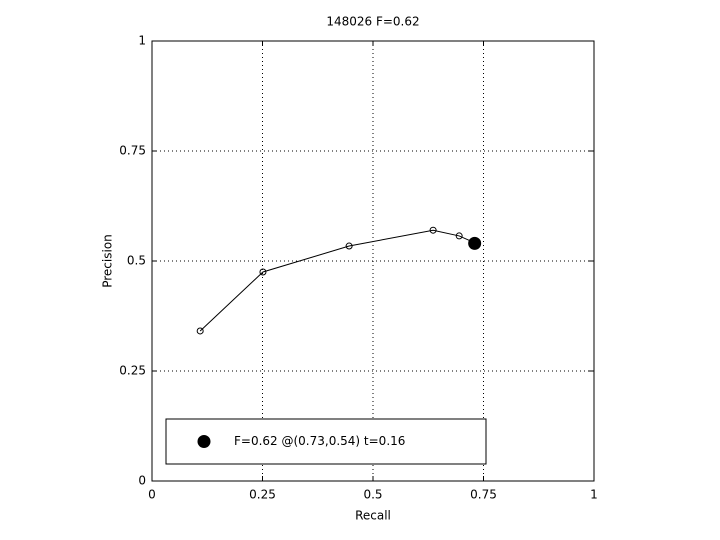 The image size is (720, 540). I want to click on legend-label: F=0.62 @(0.73,0.54) t=0.16, so click(319, 441).